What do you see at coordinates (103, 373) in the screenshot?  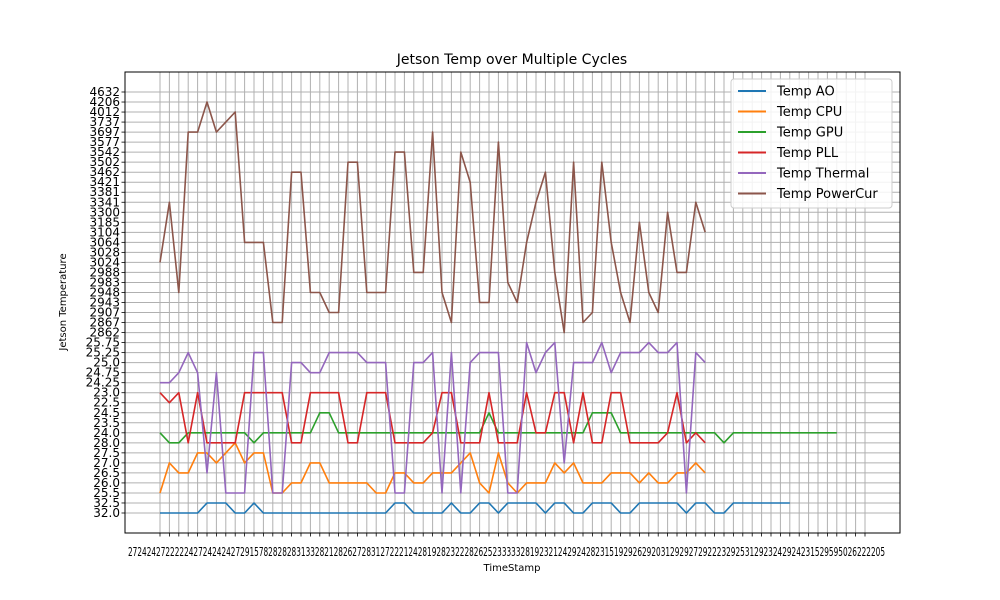 I see `y-tick-label: 24.75` at bounding box center [103, 373].